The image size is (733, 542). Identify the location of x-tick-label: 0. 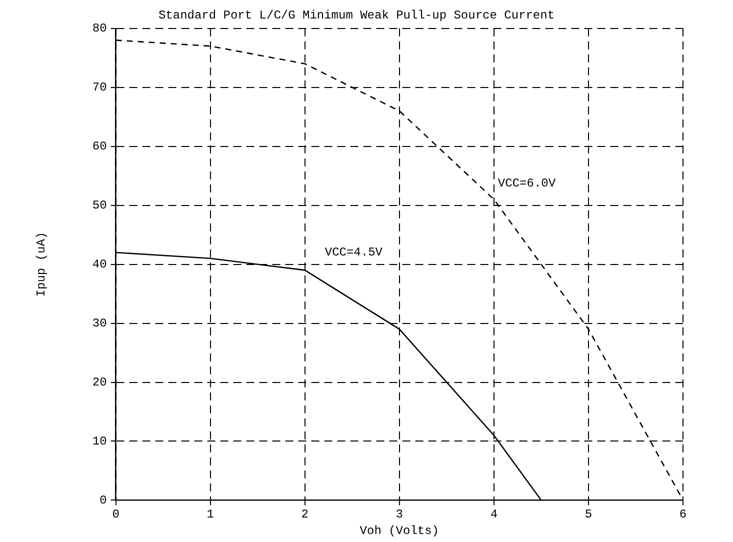
(116, 515).